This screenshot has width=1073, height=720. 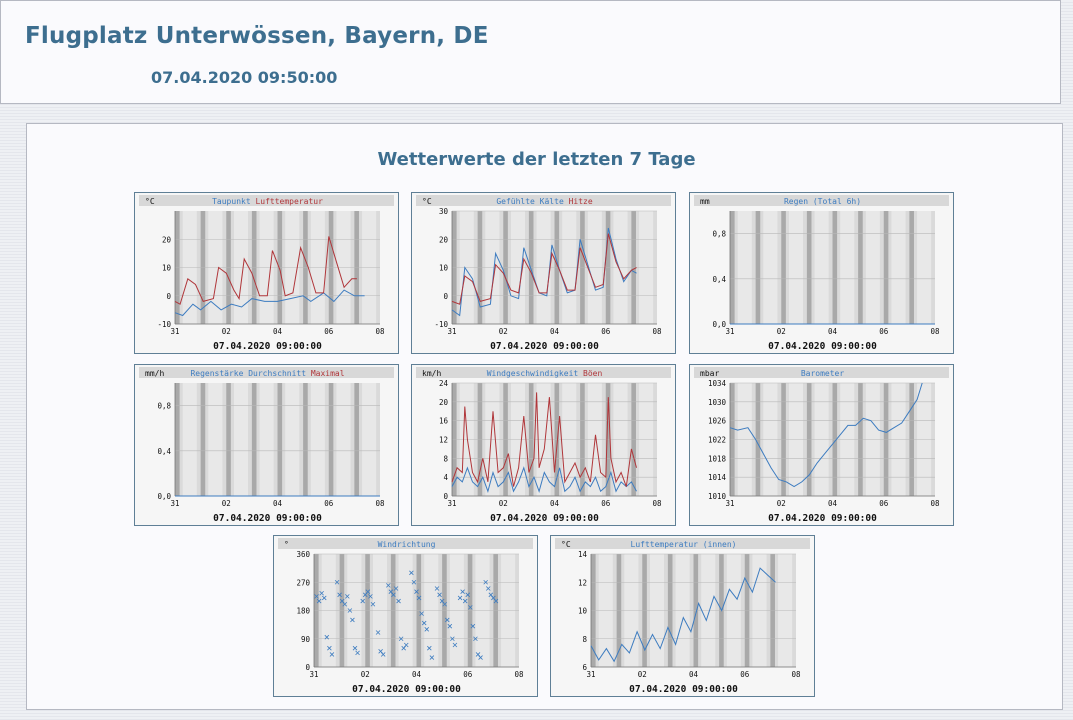 What do you see at coordinates (578, 201) in the screenshot?
I see `chart-title-part: Hitze` at bounding box center [578, 201].